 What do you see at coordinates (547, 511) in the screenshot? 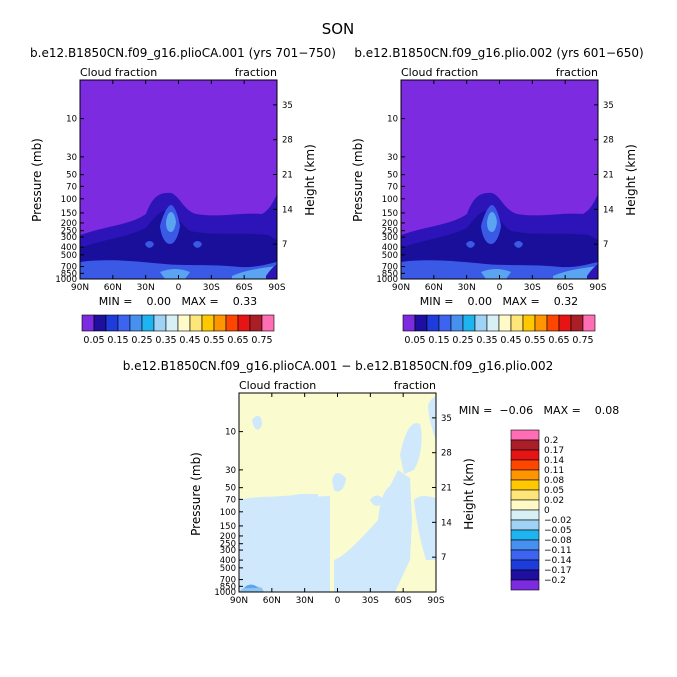
I see `colorbar-label: 0` at bounding box center [547, 511].